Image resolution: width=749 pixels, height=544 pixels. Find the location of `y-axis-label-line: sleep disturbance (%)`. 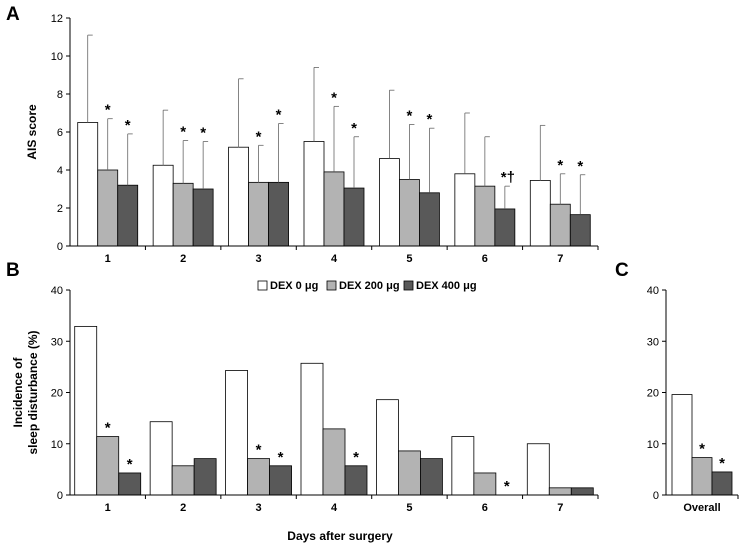

y-axis-label-line: sleep disturbance (%) is located at coordinates (33, 392).